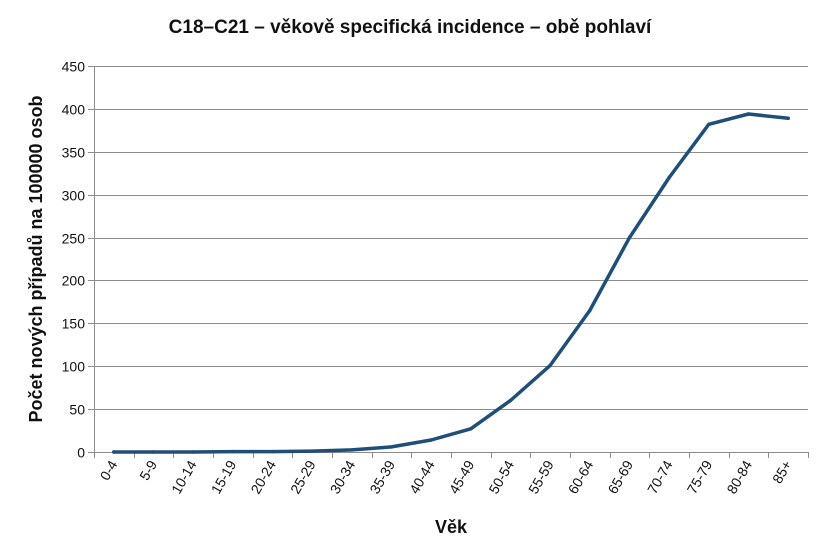  I want to click on y-tick-label: 100, so click(74, 367).